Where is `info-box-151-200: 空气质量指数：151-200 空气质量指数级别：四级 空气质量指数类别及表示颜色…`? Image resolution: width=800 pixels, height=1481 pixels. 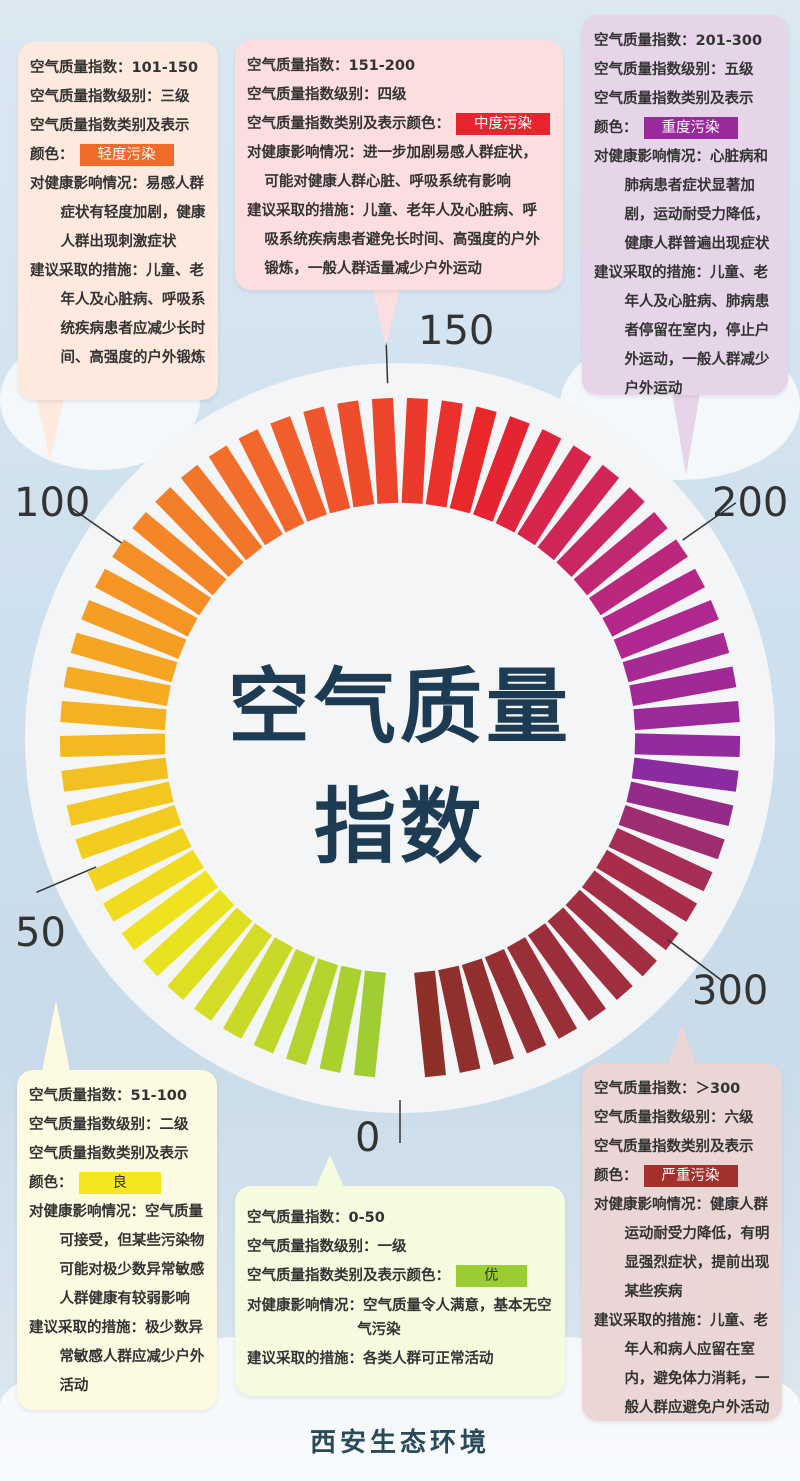 info-box-151-200: 空气质量指数：151-200 空气质量指数级别：四级 空气质量指数类别及表示颜色… is located at coordinates (399, 165).